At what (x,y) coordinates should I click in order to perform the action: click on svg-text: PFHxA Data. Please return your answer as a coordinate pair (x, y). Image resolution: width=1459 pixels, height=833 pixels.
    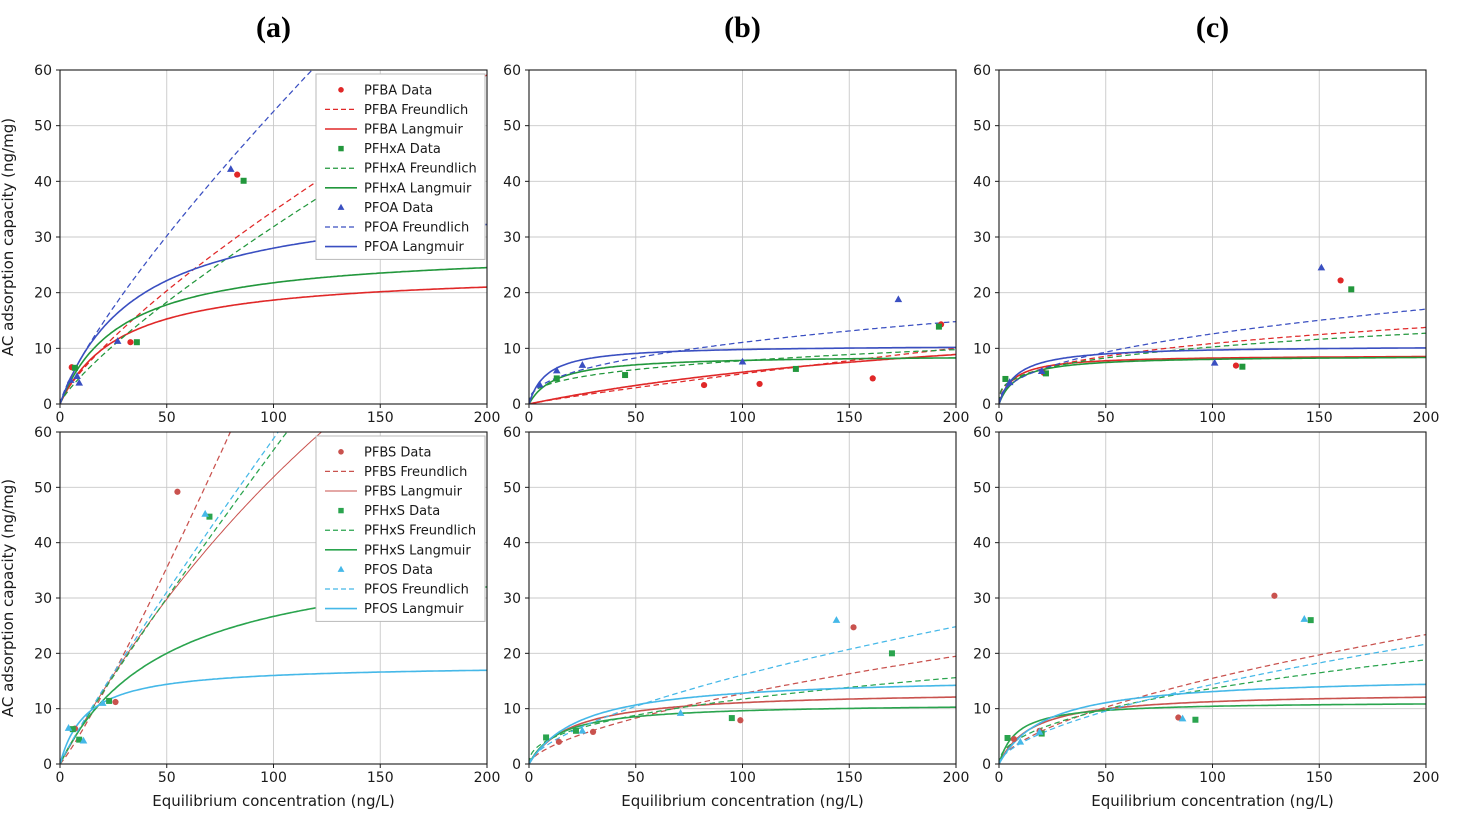
    Looking at the image, I should click on (402, 149).